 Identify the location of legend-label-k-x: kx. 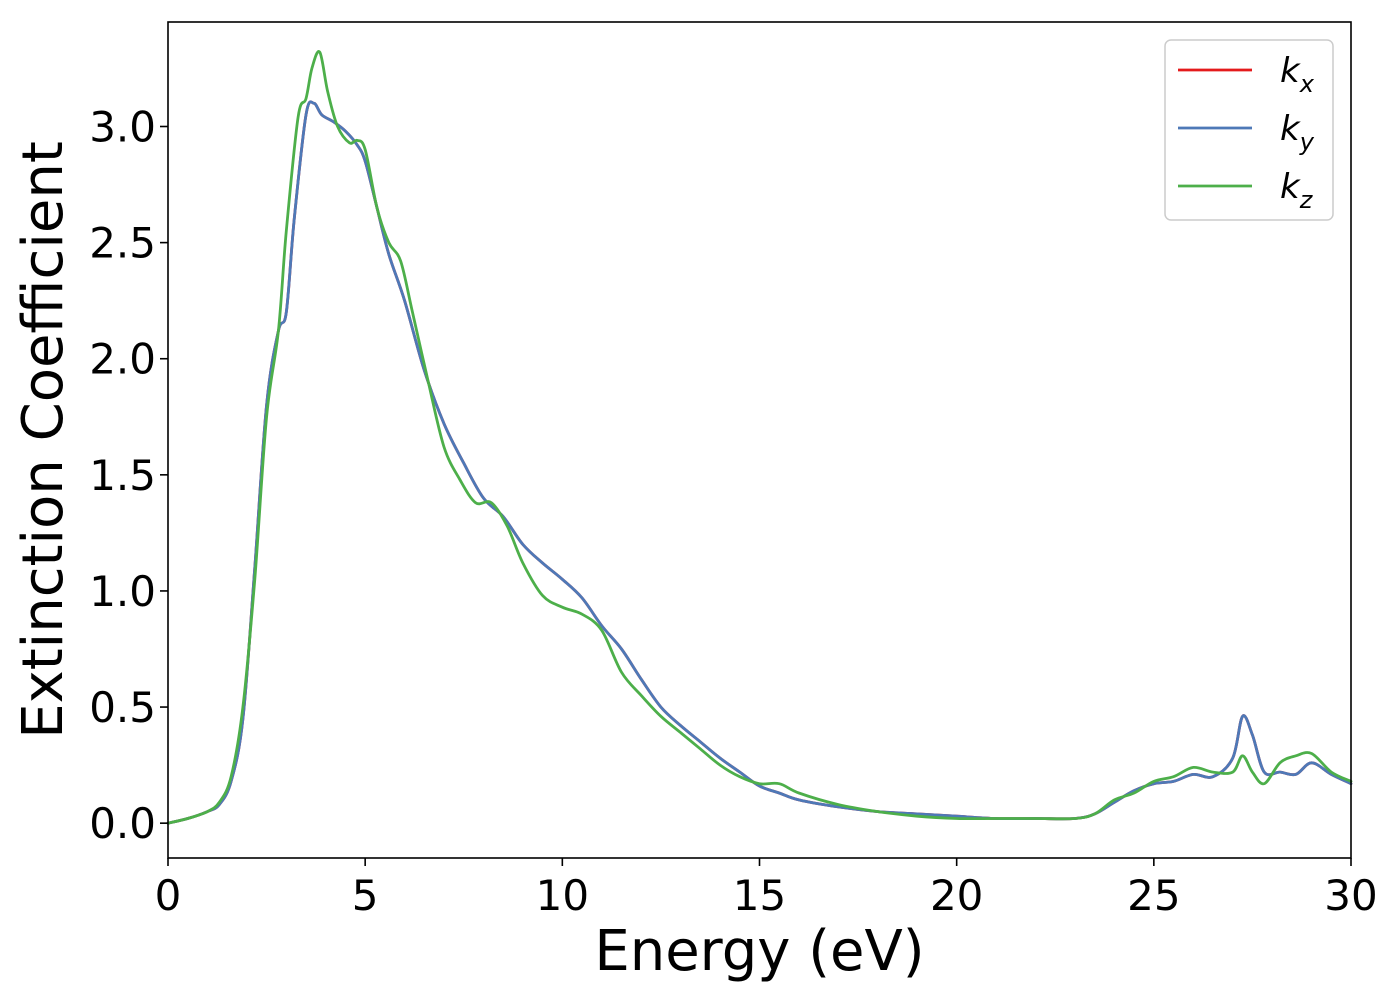
(1297, 74).